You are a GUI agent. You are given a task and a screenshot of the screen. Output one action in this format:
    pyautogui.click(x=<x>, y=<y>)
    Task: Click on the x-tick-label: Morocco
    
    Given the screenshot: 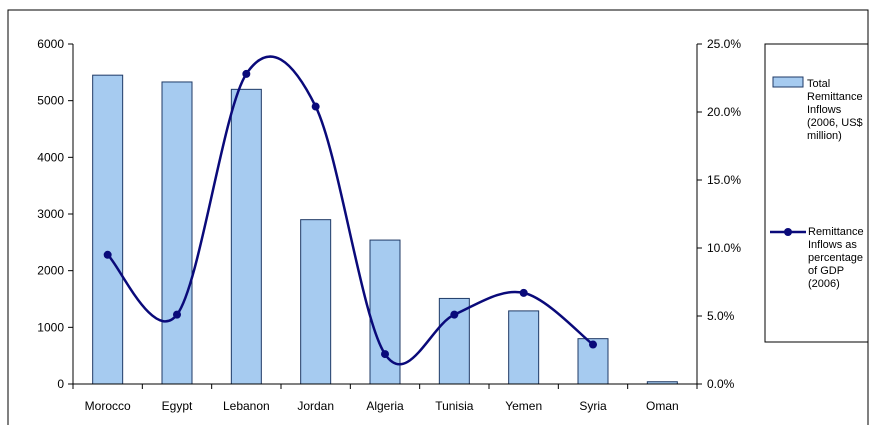 What is the action you would take?
    pyautogui.click(x=108, y=406)
    